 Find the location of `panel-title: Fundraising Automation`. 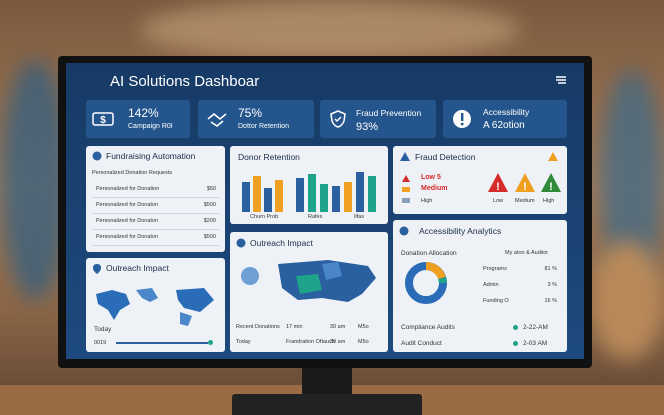

panel-title: Fundraising Automation is located at coordinates (151, 156).